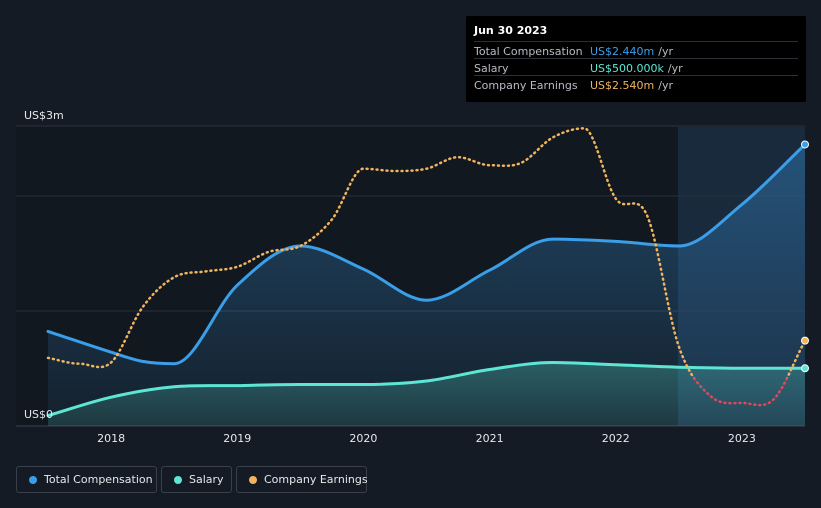 The image size is (821, 508). I want to click on tooltip-row-total-compensation: Total Compensation US$2.440m/yr, so click(636, 50).